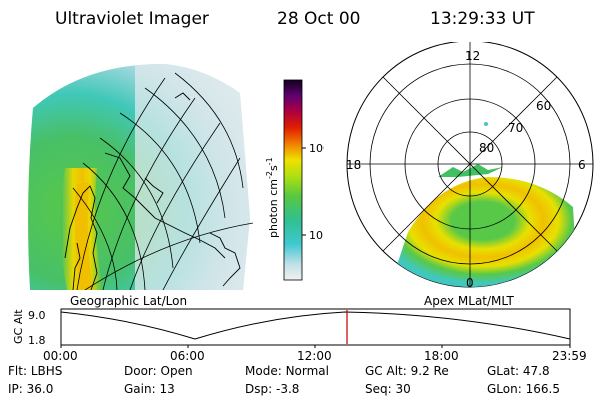  I want to click on seq-value: 30, so click(403, 389).